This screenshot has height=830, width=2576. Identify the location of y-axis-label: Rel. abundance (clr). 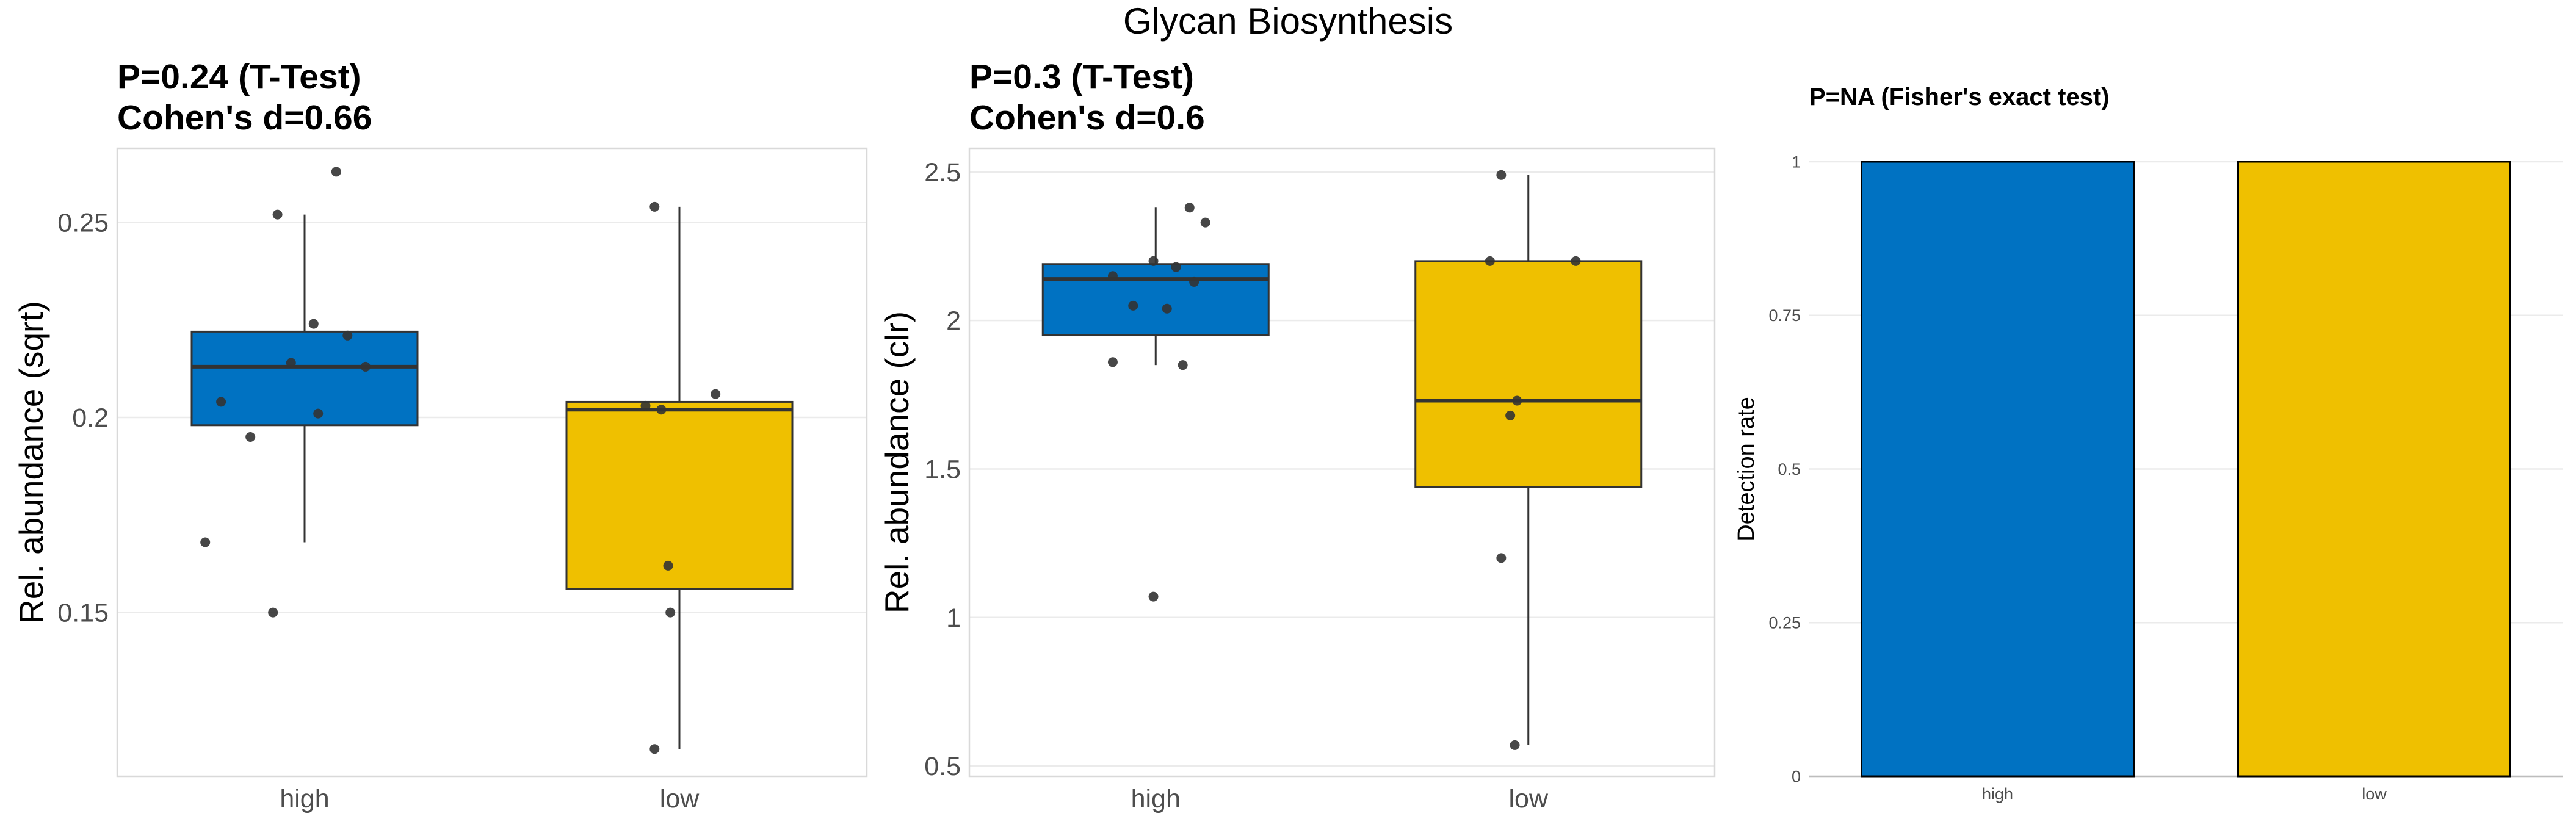
(897, 462).